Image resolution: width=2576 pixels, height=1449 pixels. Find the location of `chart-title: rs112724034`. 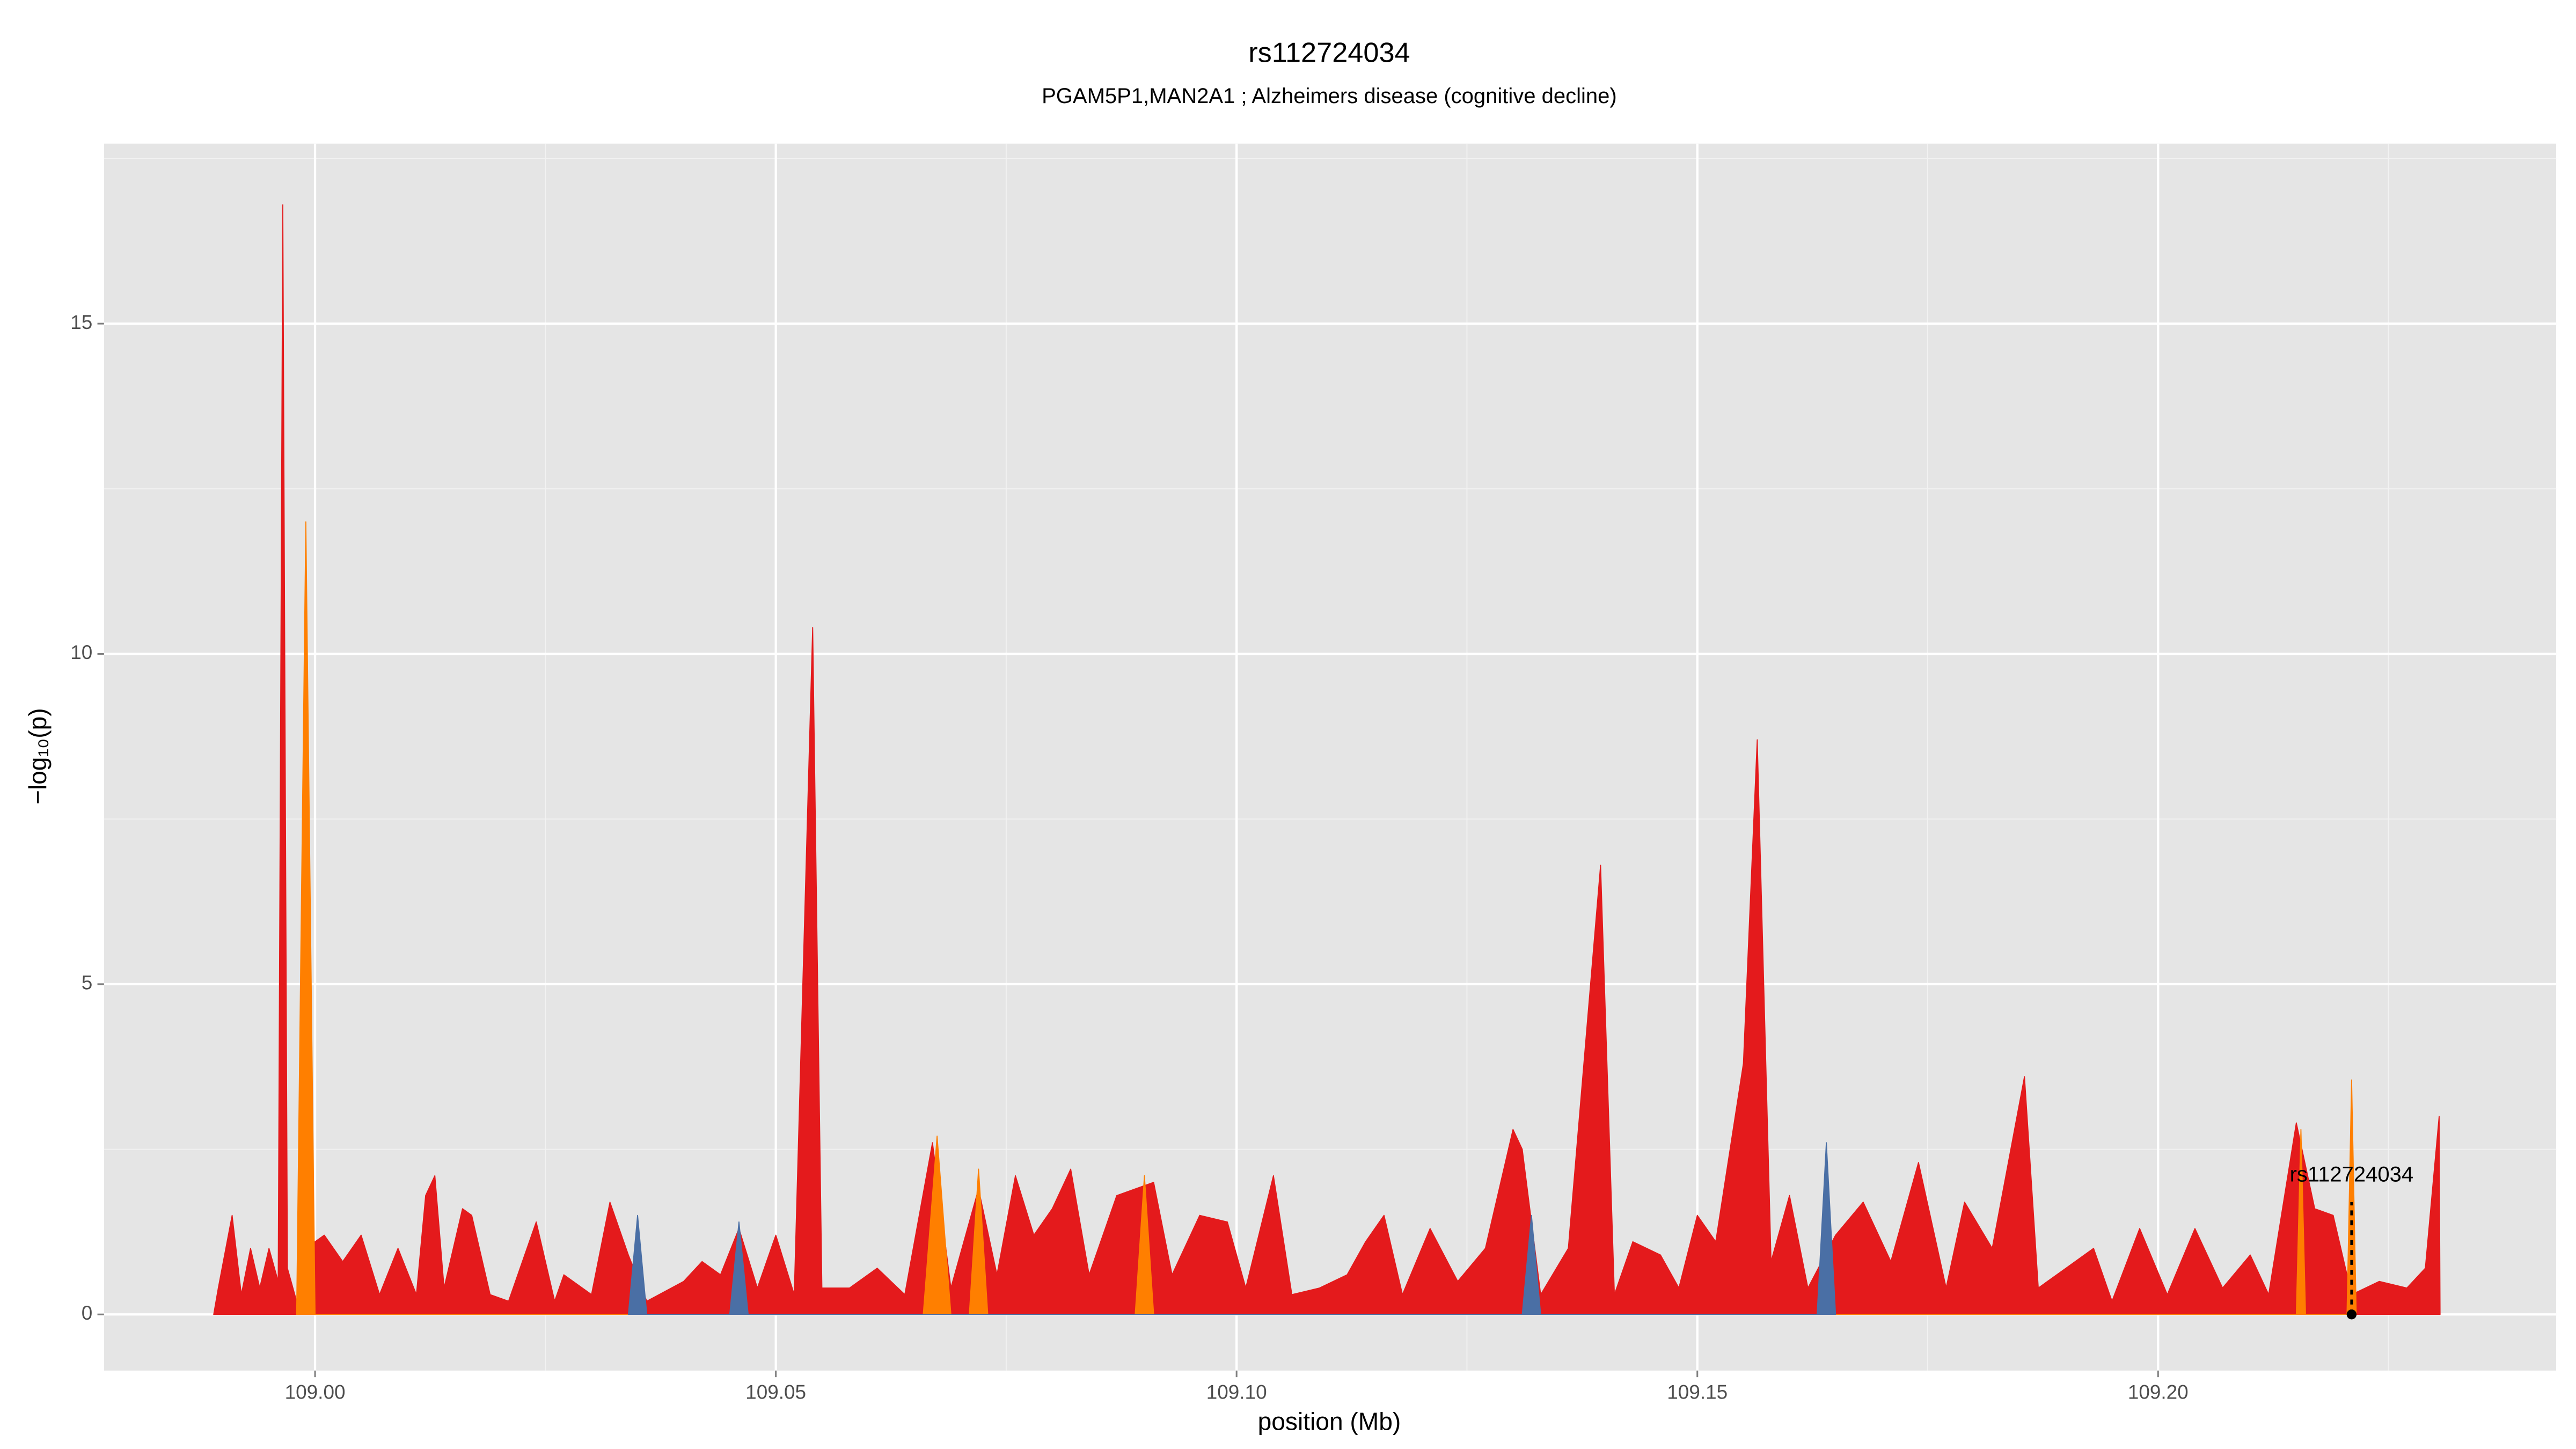

chart-title: rs112724034 is located at coordinates (1329, 52).